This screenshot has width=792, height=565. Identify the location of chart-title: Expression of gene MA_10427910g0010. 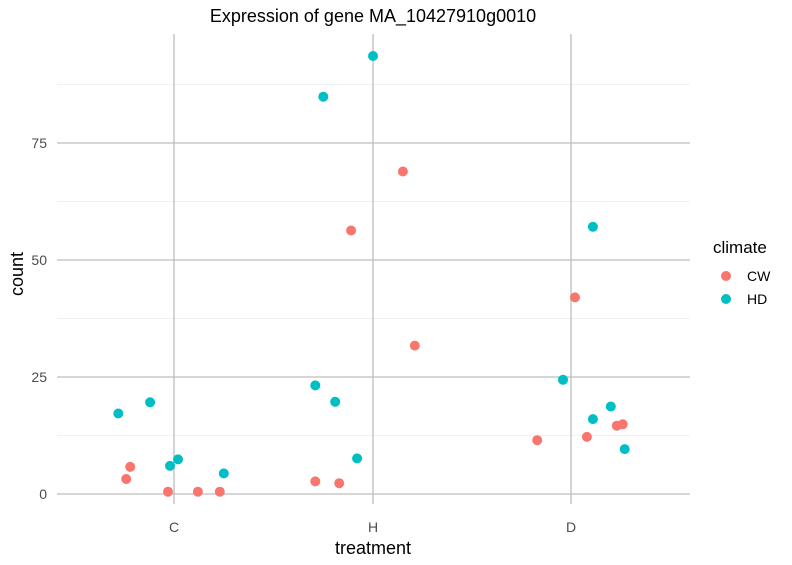
(373, 16).